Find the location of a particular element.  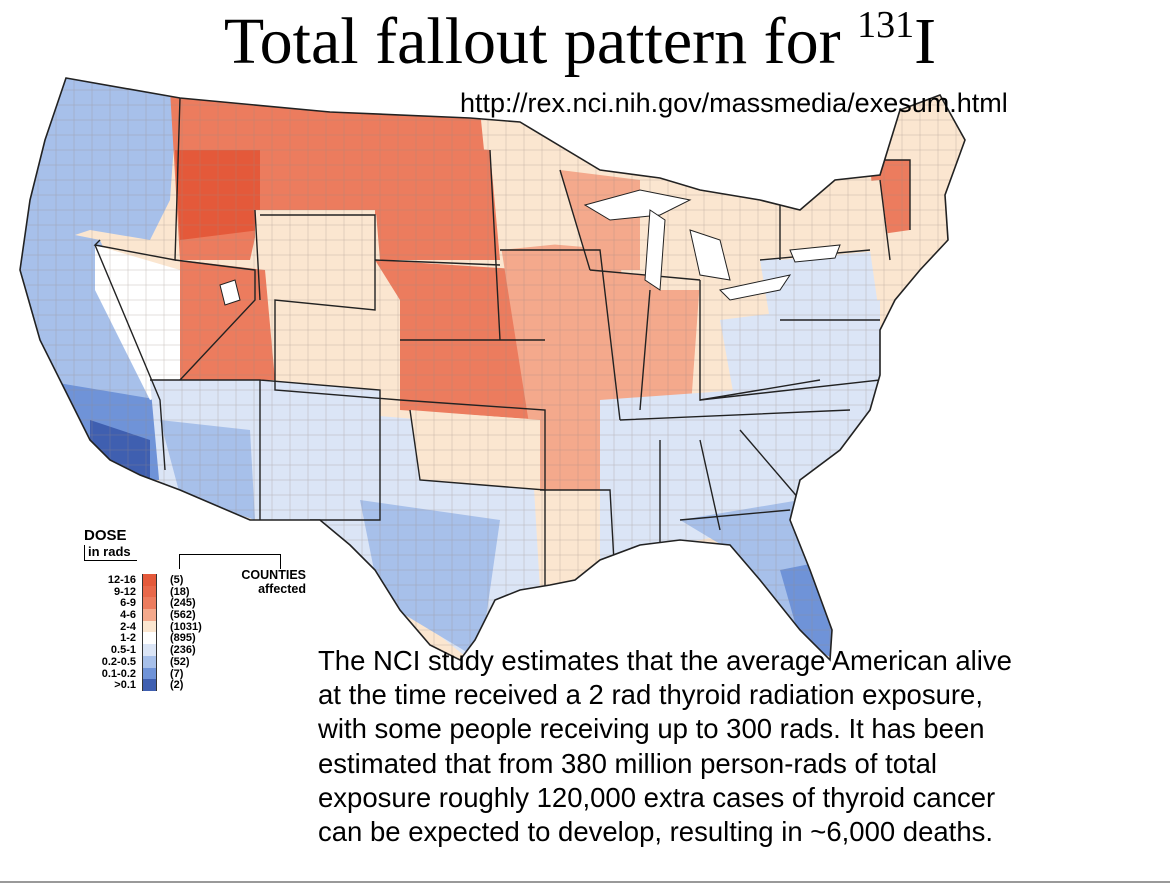

legend-count: (895) is located at coordinates (183, 638).